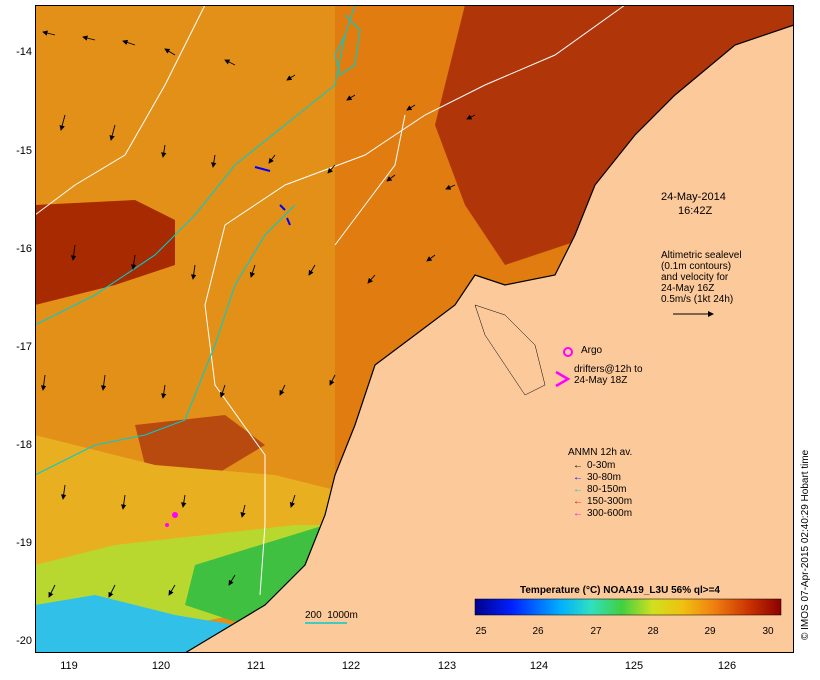  Describe the element at coordinates (596, 631) in the screenshot. I see `colorbar-tick: 27` at that location.